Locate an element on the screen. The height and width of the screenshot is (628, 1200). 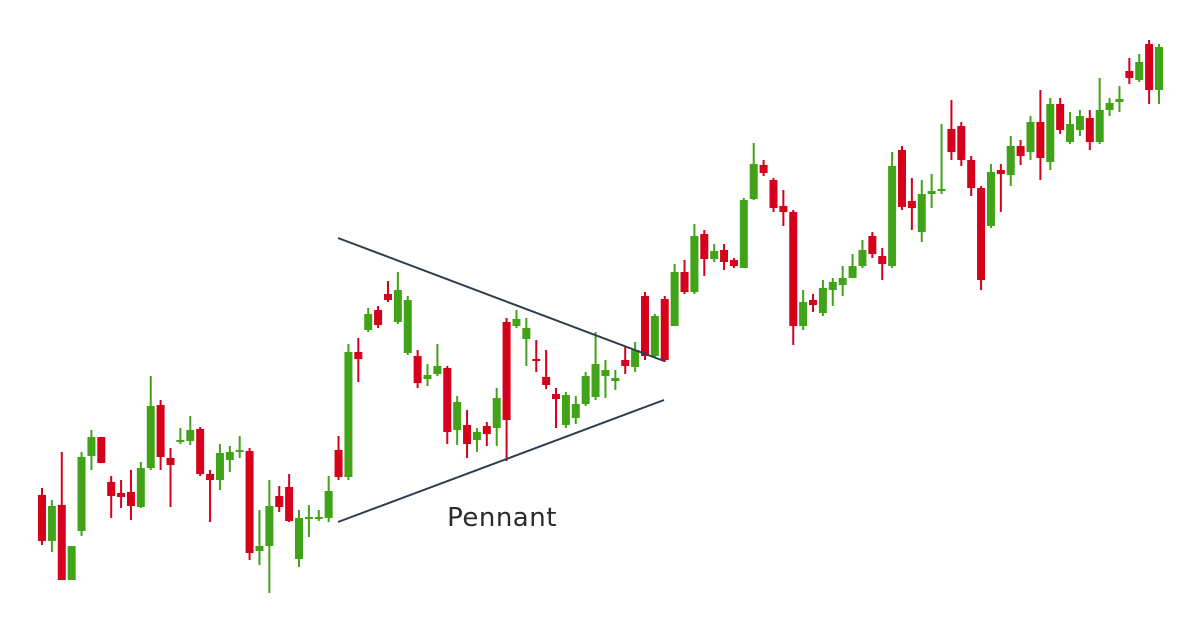
annotation: Pennant is located at coordinates (502, 518).